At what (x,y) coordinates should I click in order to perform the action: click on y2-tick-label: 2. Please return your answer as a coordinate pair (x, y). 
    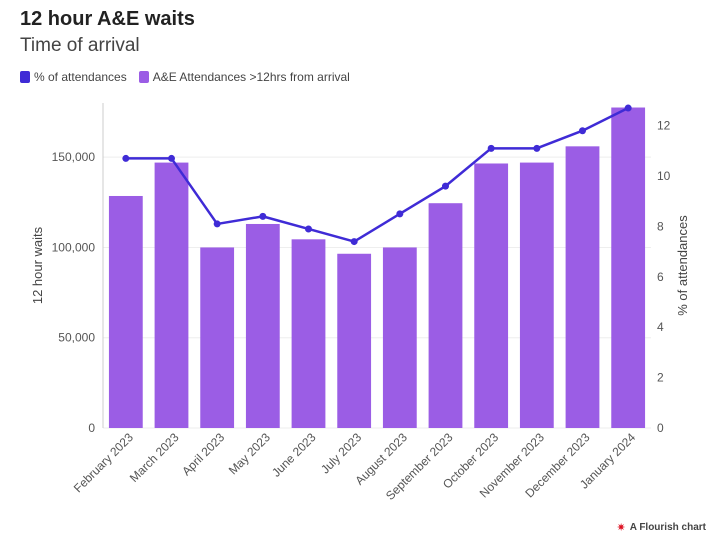
    Looking at the image, I should click on (660, 378).